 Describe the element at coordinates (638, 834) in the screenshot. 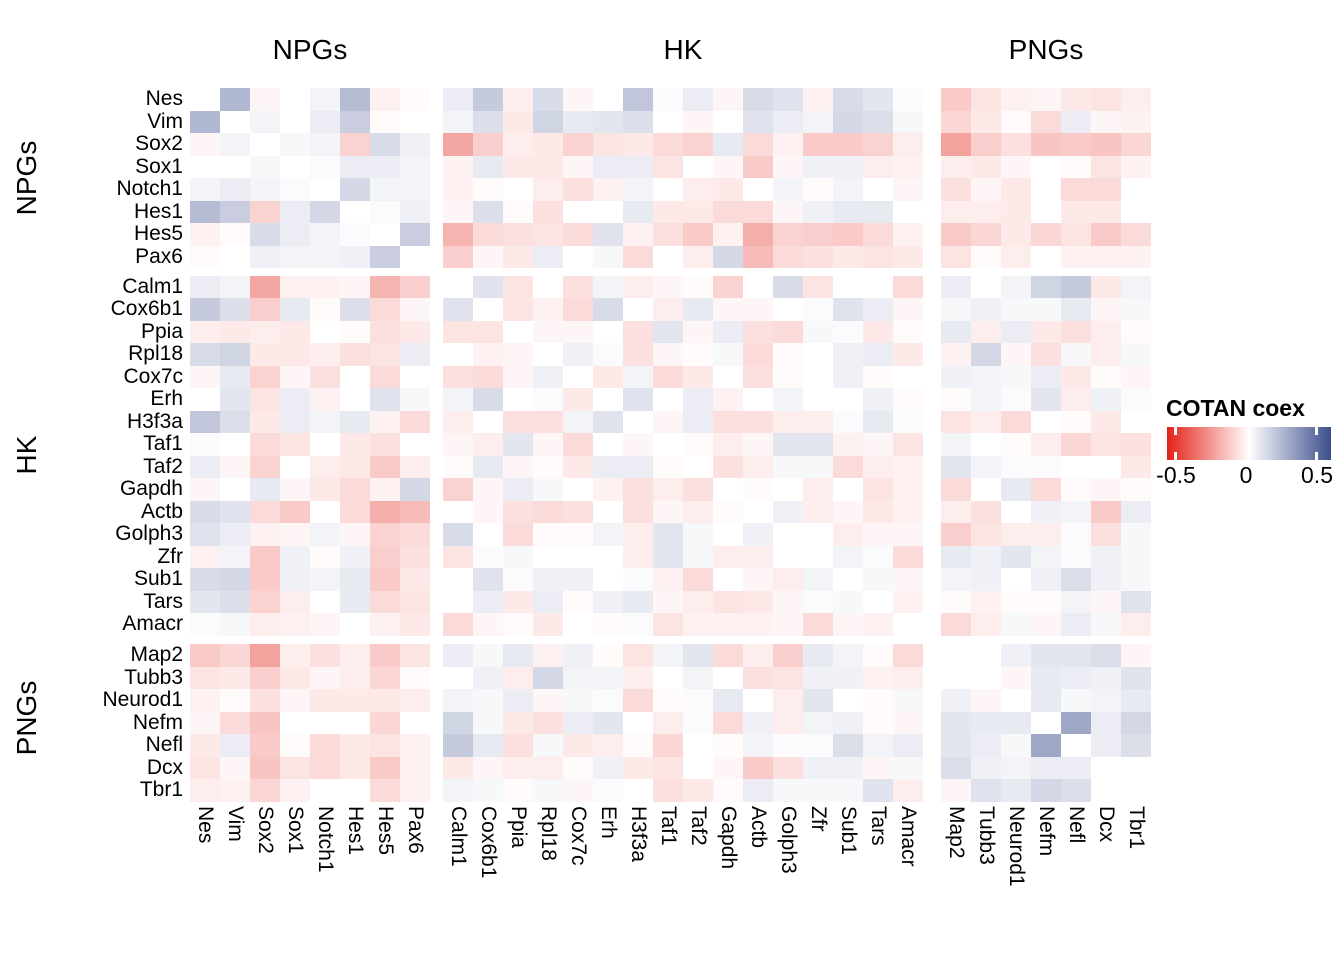

I see `col-label: H3f3a` at that location.